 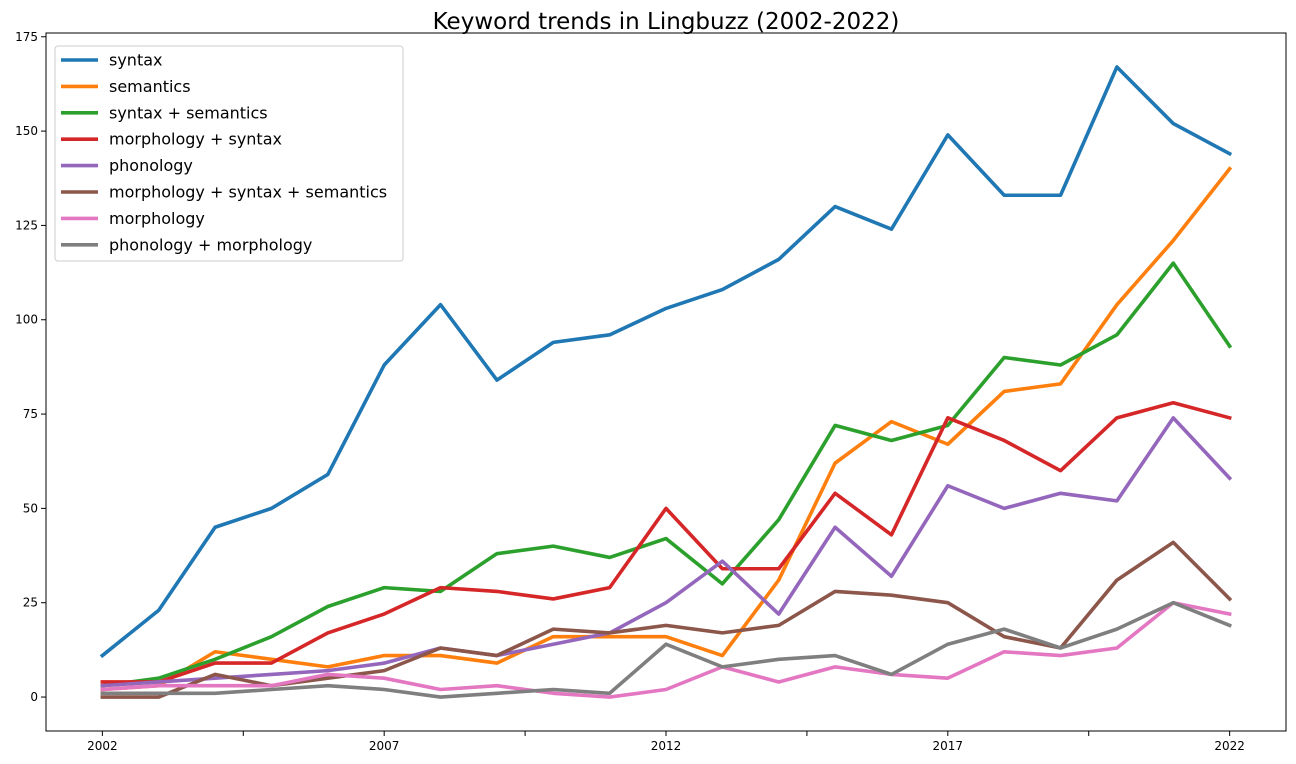 What do you see at coordinates (34, 697) in the screenshot?
I see `y-tick-label: 0` at bounding box center [34, 697].